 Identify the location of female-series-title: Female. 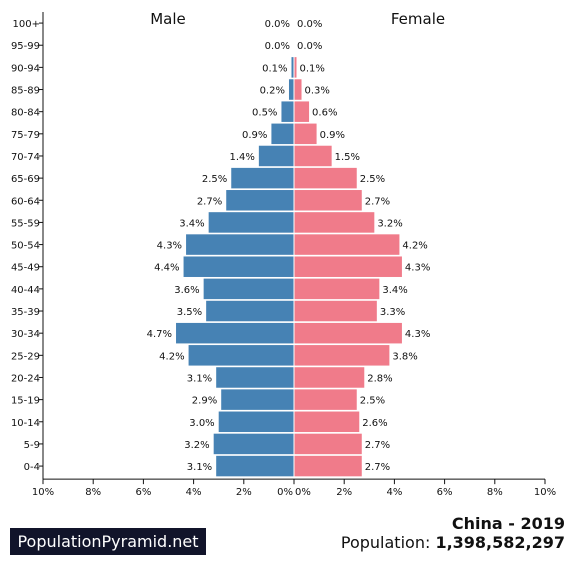
(418, 19).